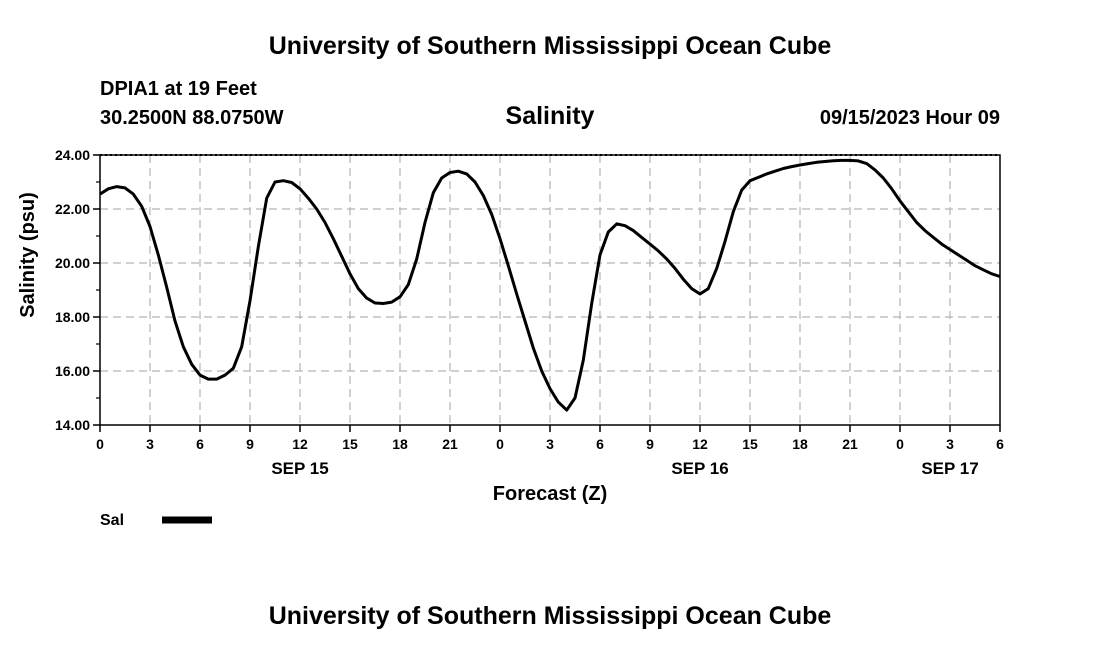  What do you see at coordinates (72, 371) in the screenshot?
I see `y-tick-label: 16.00` at bounding box center [72, 371].